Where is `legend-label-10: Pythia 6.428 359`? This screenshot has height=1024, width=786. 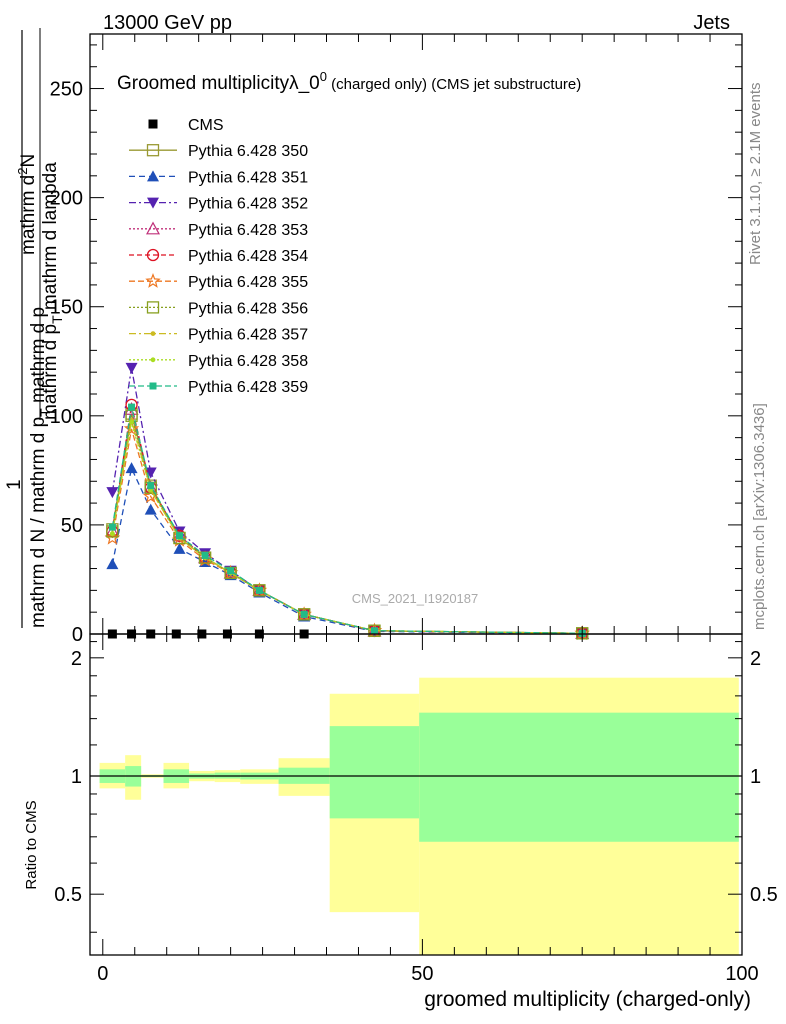 legend-label-10: Pythia 6.428 359 is located at coordinates (248, 387).